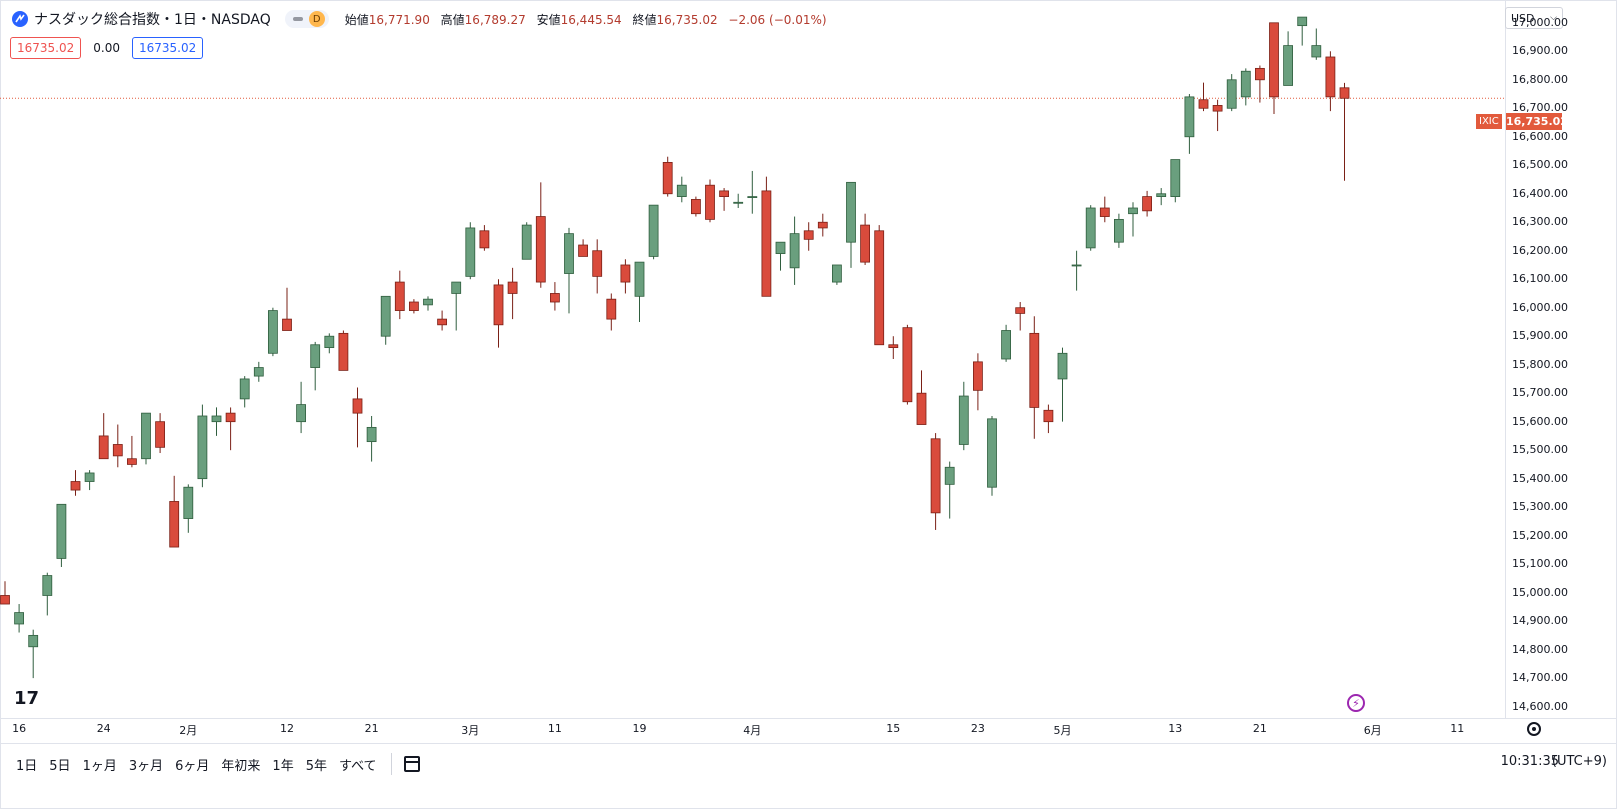 Image resolution: width=1617 pixels, height=809 pixels. I want to click on symbol-title: ナスダック総合指数・1日・NASDAQ, so click(152, 20).